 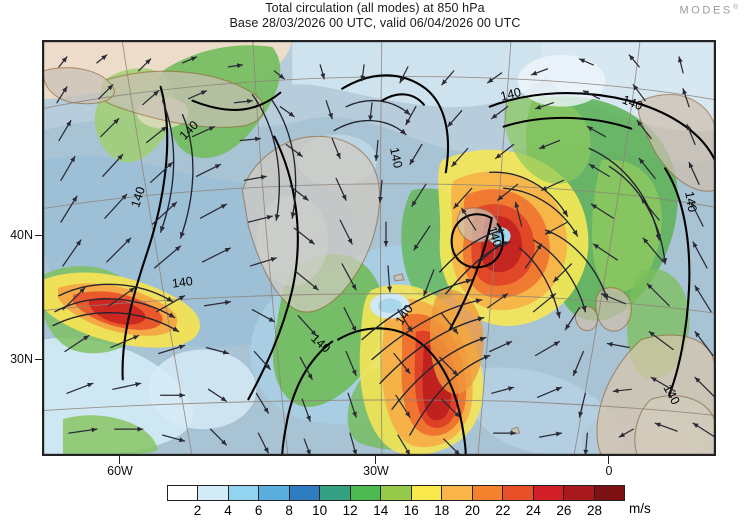 What do you see at coordinates (289, 510) in the screenshot?
I see `colorbar-tick-8: 8` at bounding box center [289, 510].